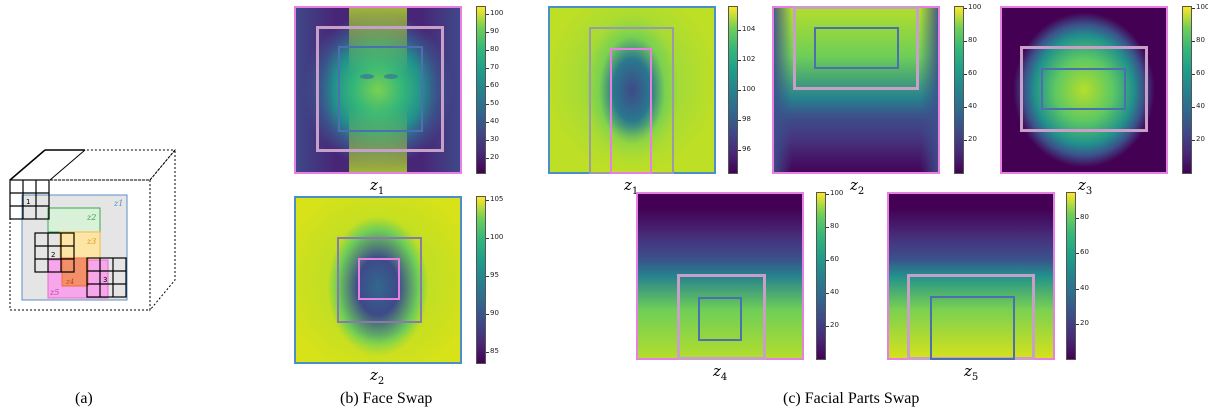 This screenshot has height=414, width=1208. I want to click on heatmap-c-z2, so click(856, 90).